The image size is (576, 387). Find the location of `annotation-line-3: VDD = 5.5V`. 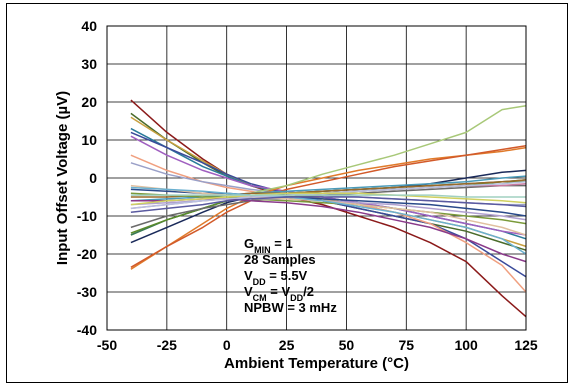

annotation-line-3: VDD = 5.5V is located at coordinates (276, 277).